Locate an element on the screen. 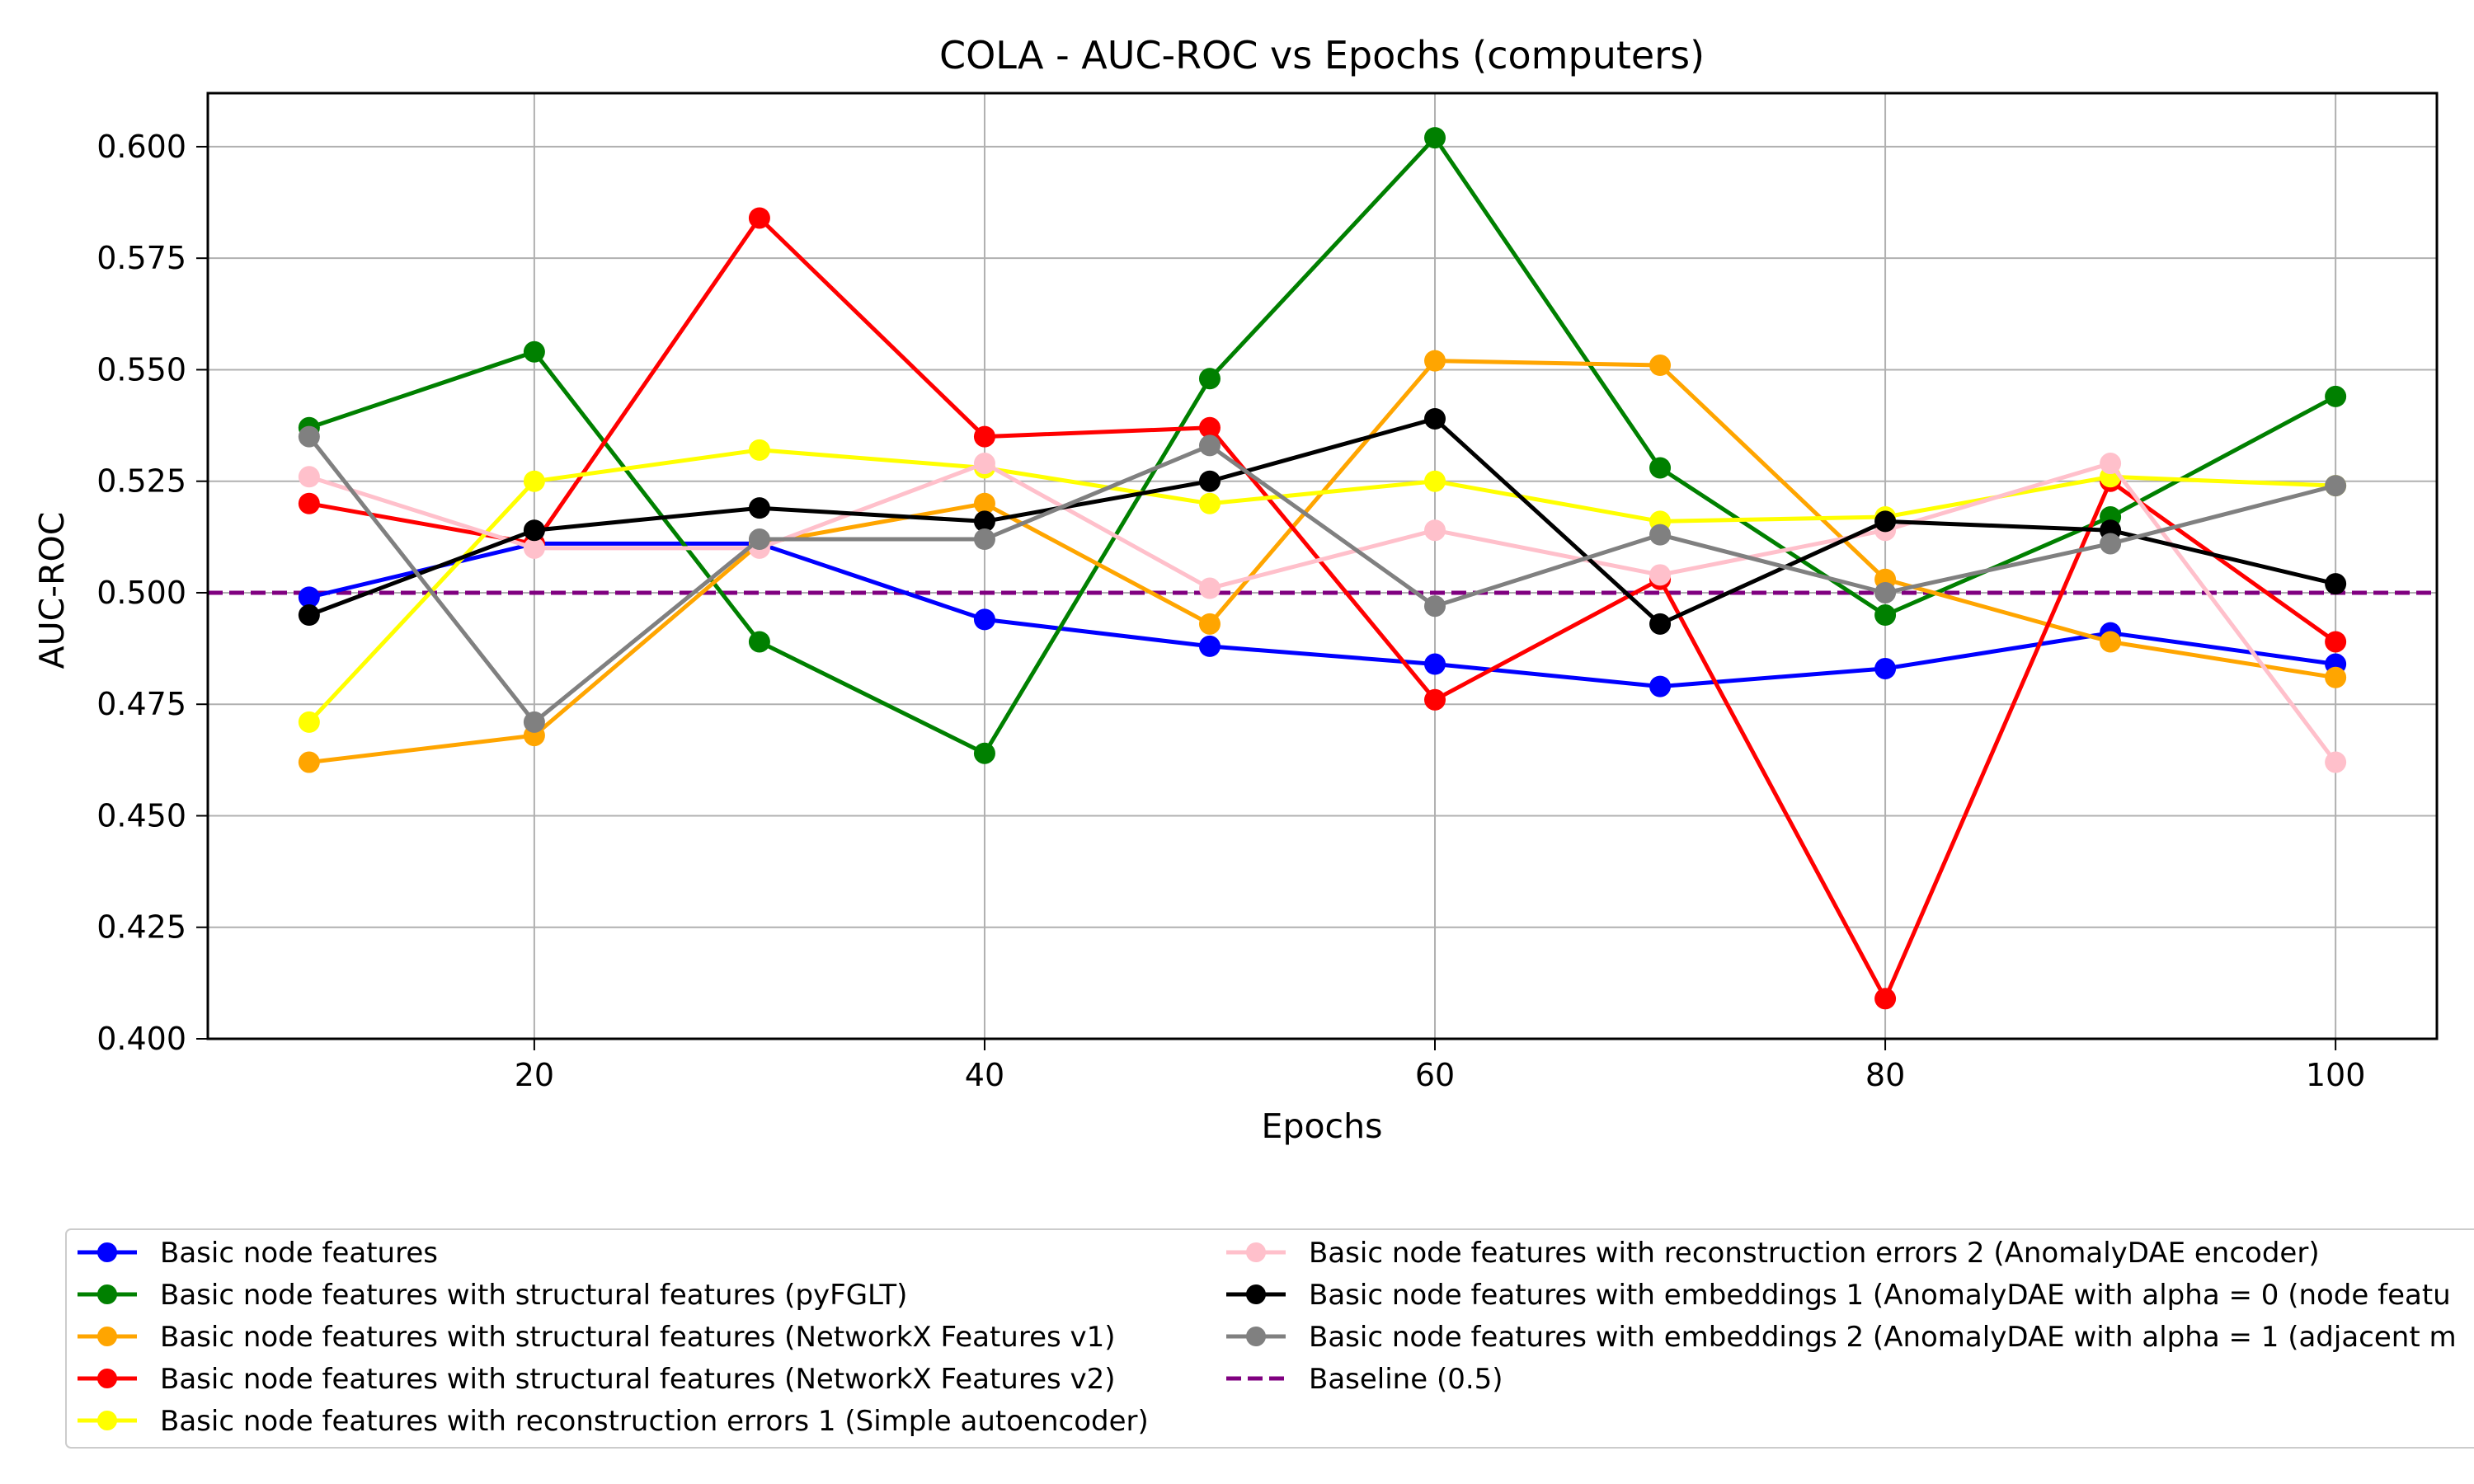 The image size is (2474, 1484). legend-entry: Baseline (0.5) is located at coordinates (1364, 1379).